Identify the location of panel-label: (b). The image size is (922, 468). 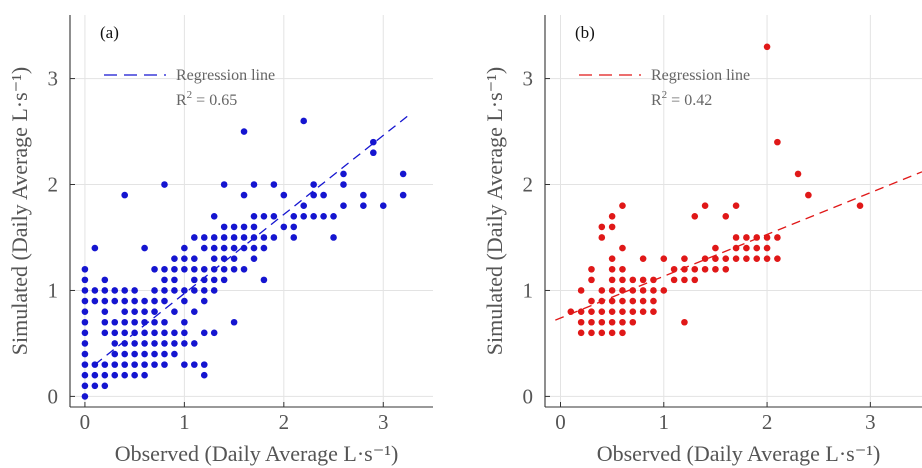
(585, 32).